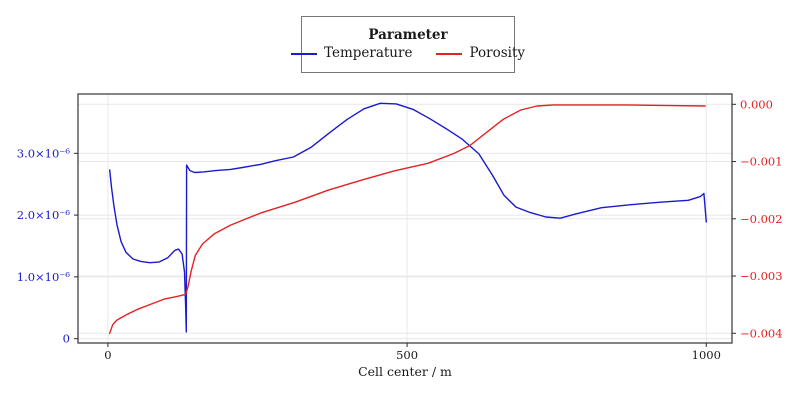 The image size is (800, 400). I want to click on yleft-tick-label: 1.0×10⁻⁶, so click(44, 277).